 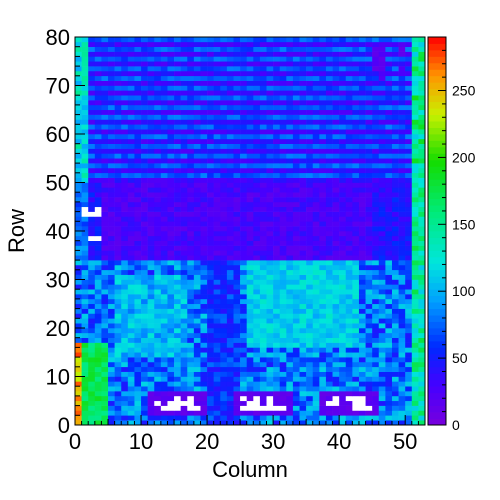 What do you see at coordinates (437, 118) in the screenshot?
I see `color-bar-segment` at bounding box center [437, 118].